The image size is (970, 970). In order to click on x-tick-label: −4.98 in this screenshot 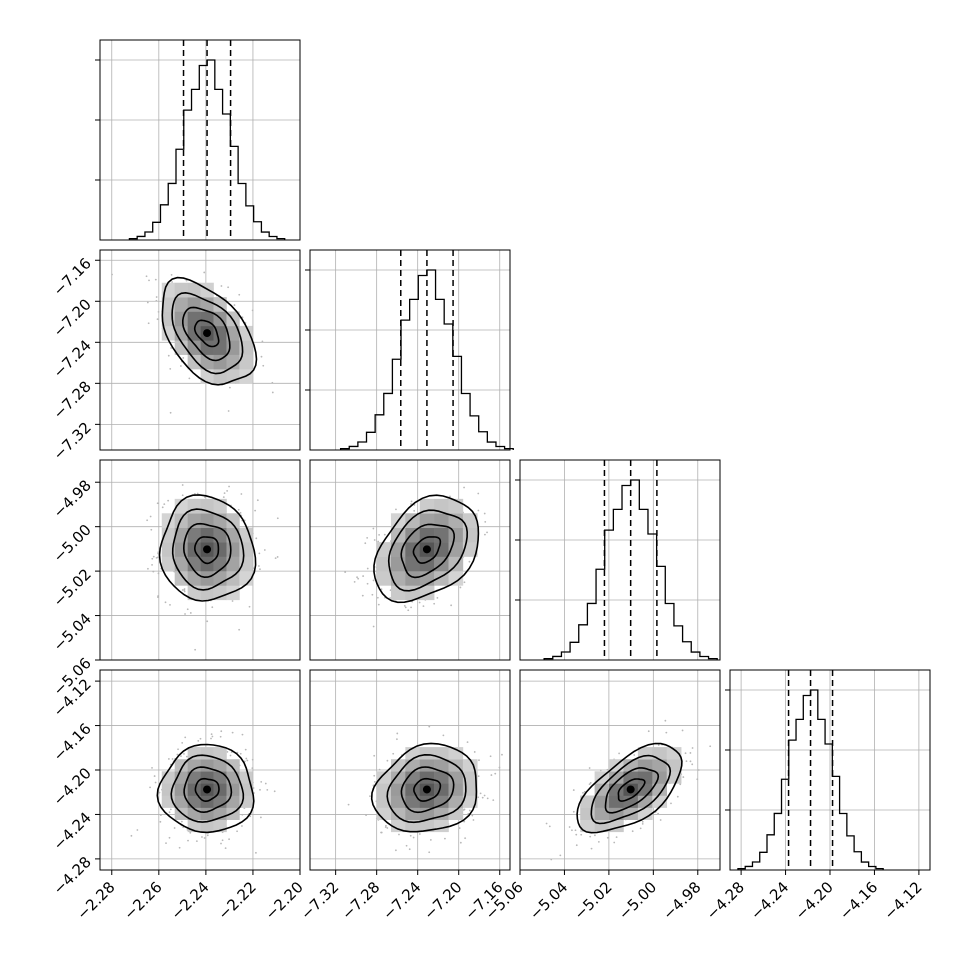, I will do `click(681, 900)`.